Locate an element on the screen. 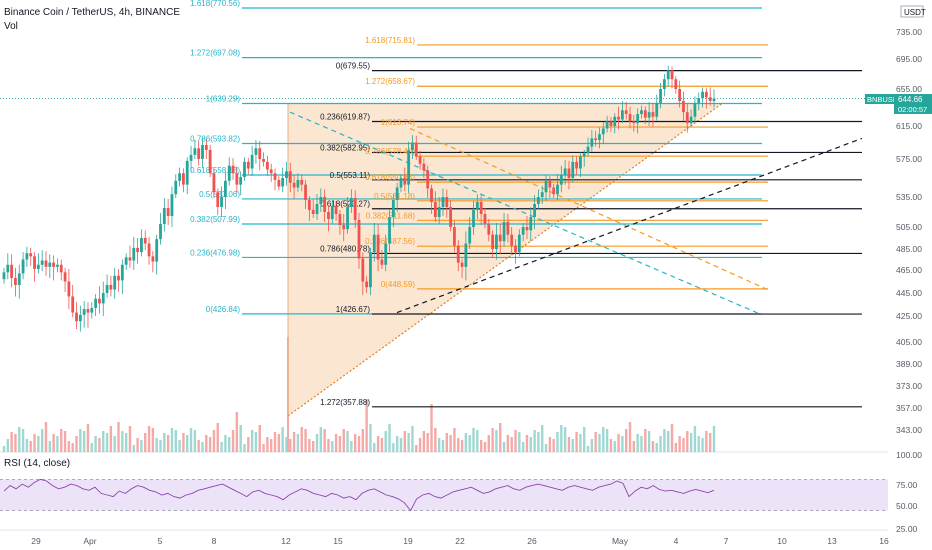 This screenshot has height=550, width=932. time-axis: 29 Apr 5 8 12 15 19 22 26 May 4 7 10 13 16 is located at coordinates (460, 541).